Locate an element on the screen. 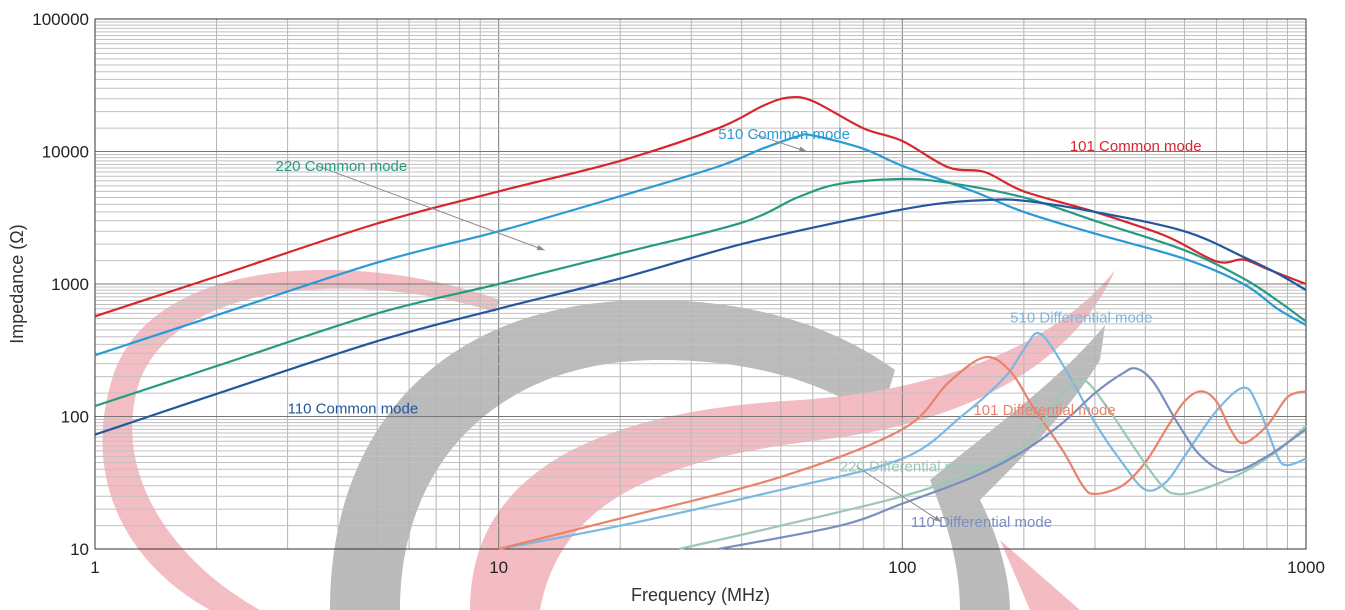 The image size is (1345, 610). series-label-3: 110 Common mode is located at coordinates (353, 408).